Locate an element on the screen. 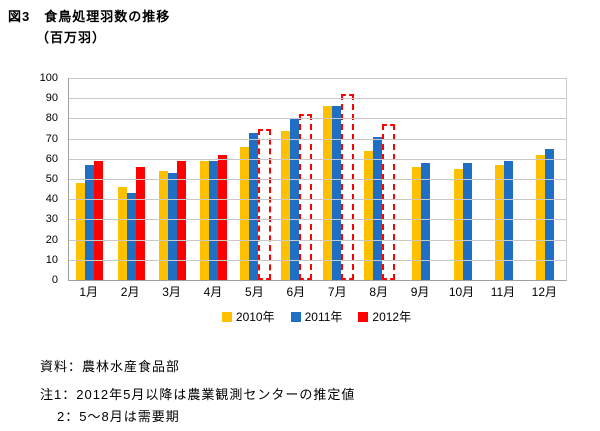  x-tick-label-11月: 11月 is located at coordinates (503, 292).